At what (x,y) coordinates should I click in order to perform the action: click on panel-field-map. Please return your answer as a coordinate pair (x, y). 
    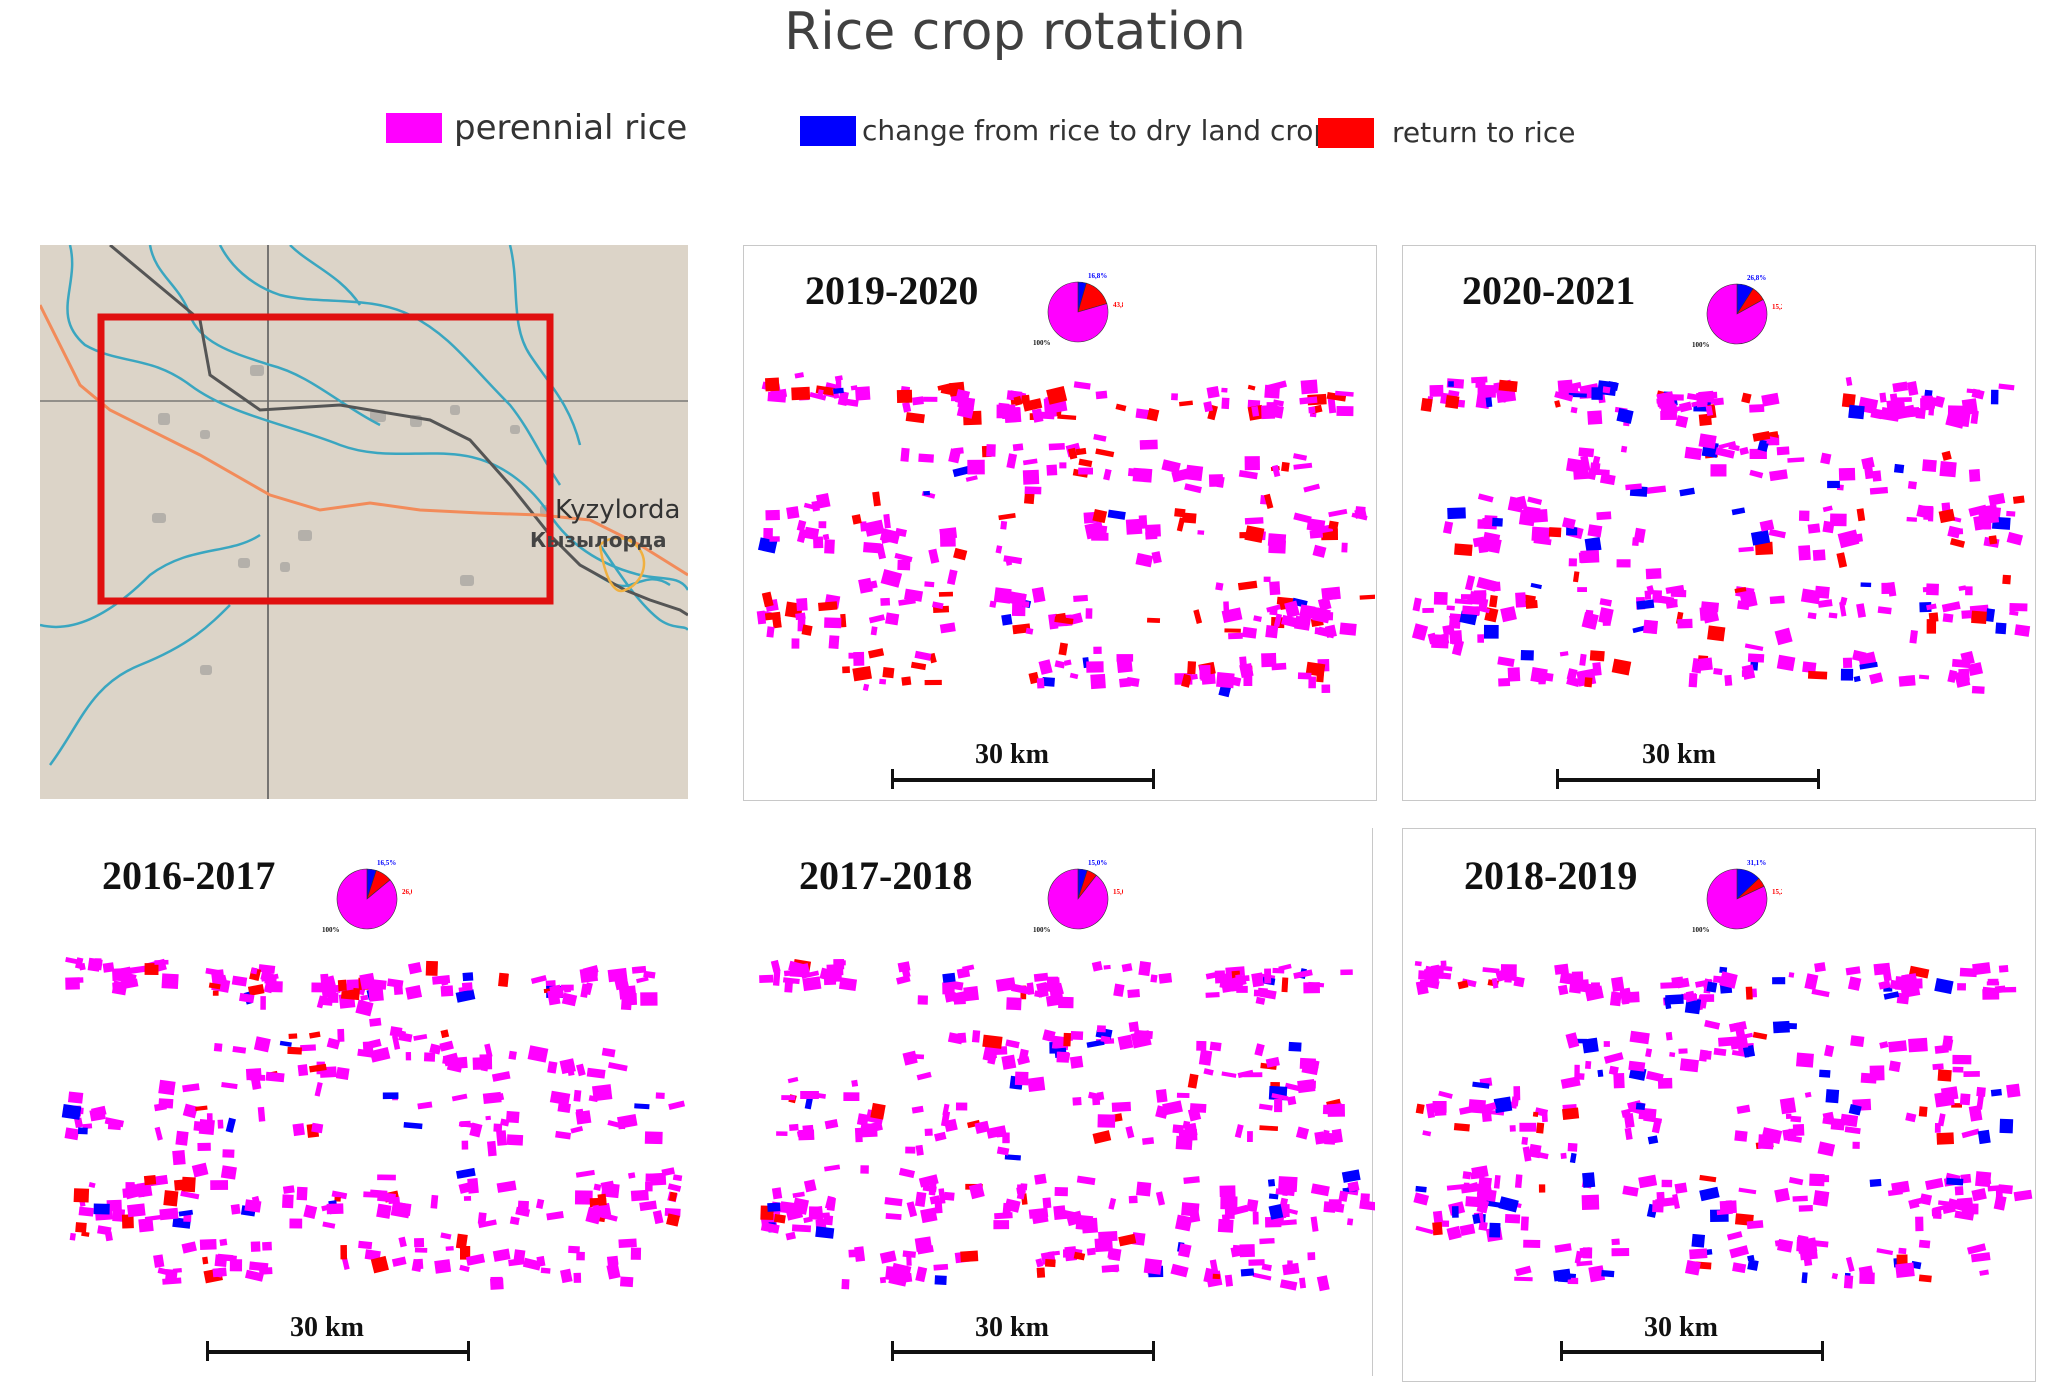
    Looking at the image, I should click on (1723, 1124).